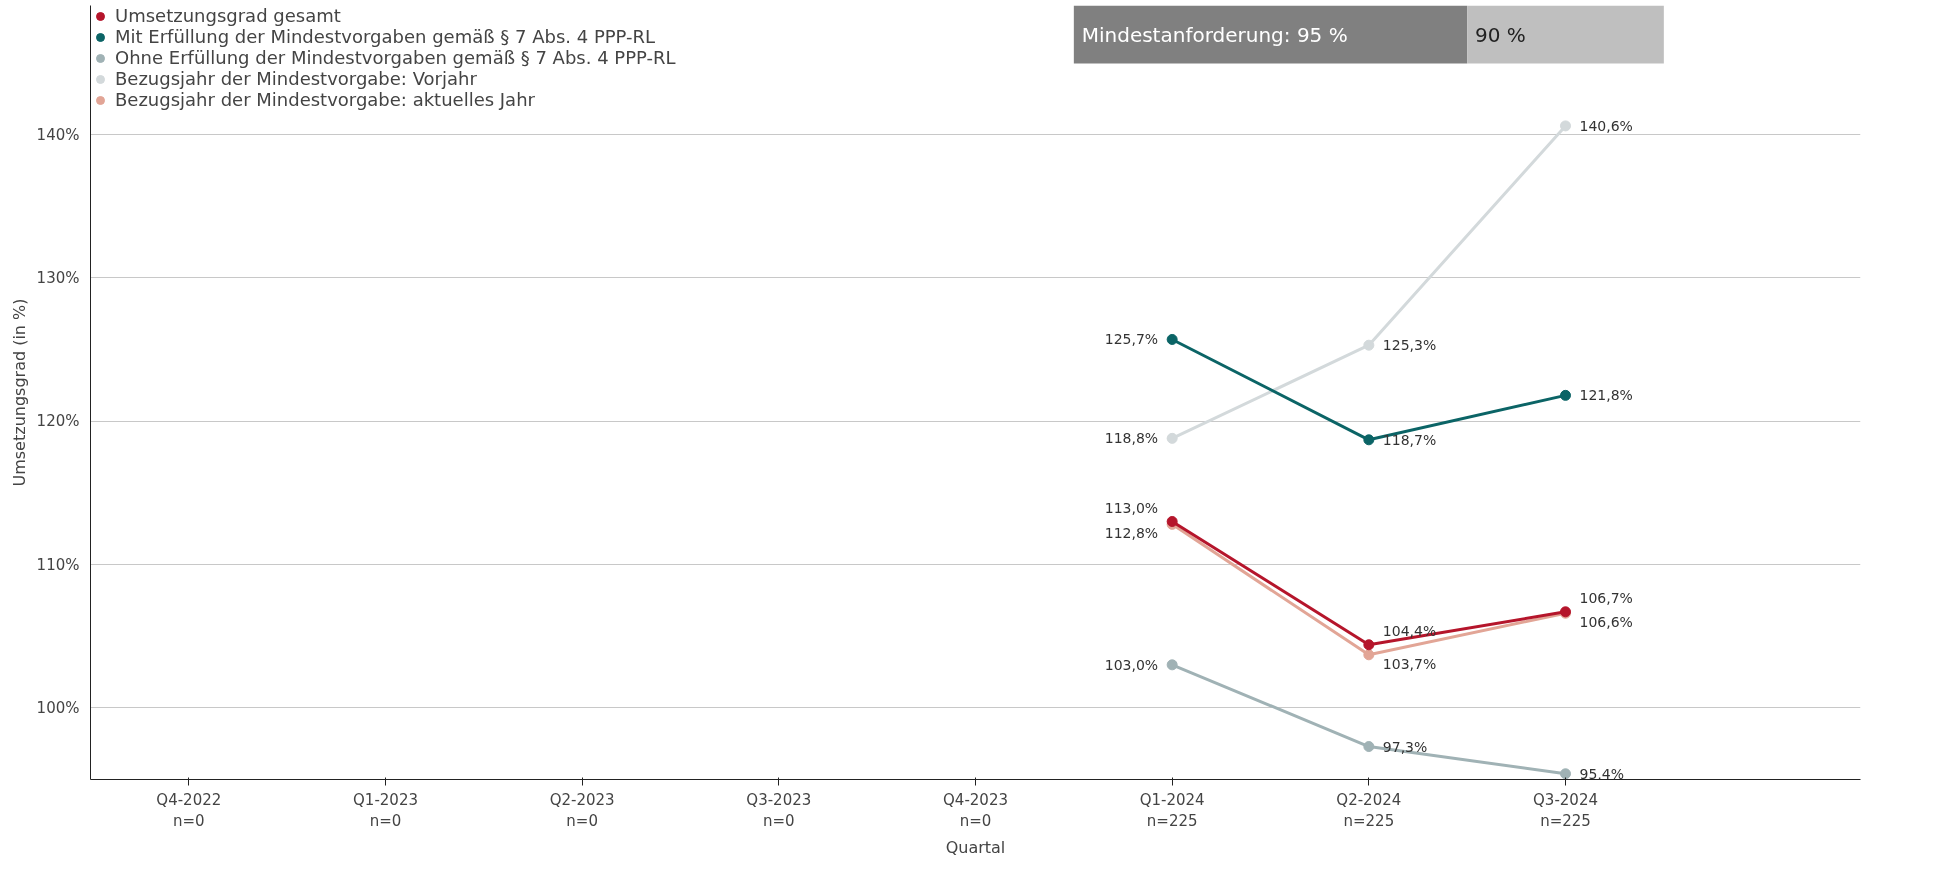 This screenshot has height=891, width=1952. I want to click on x-tick-label: Q4-2023 n=0, so click(975, 810).